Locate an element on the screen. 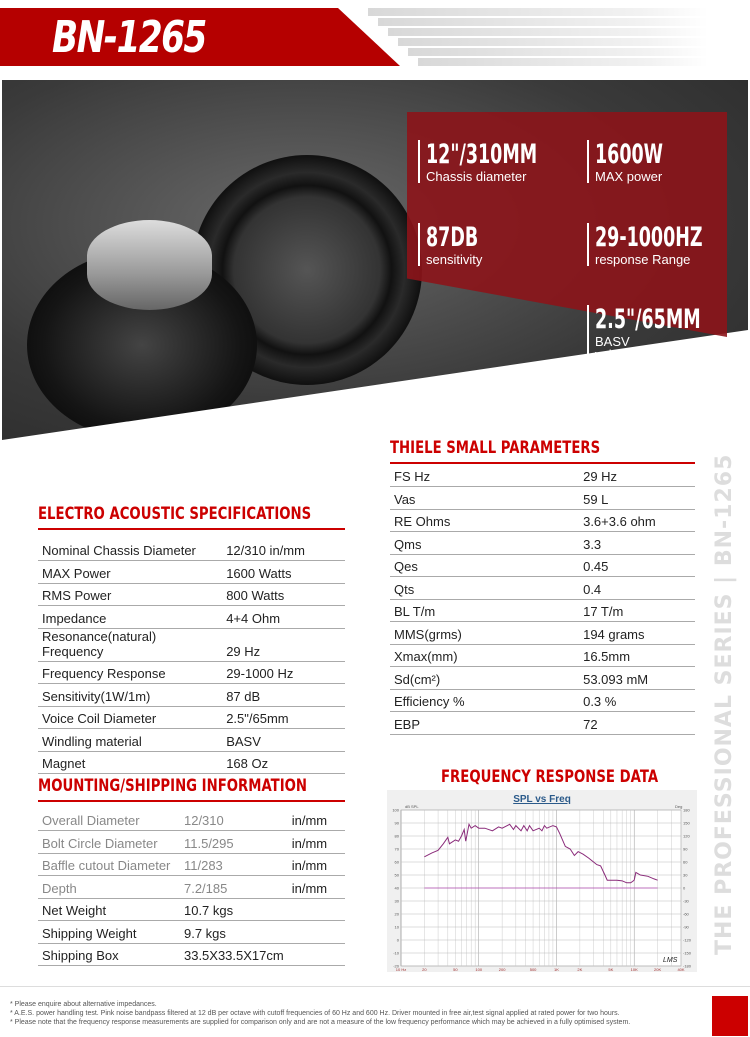  y-tick-label: 100 is located at coordinates (395, 810).